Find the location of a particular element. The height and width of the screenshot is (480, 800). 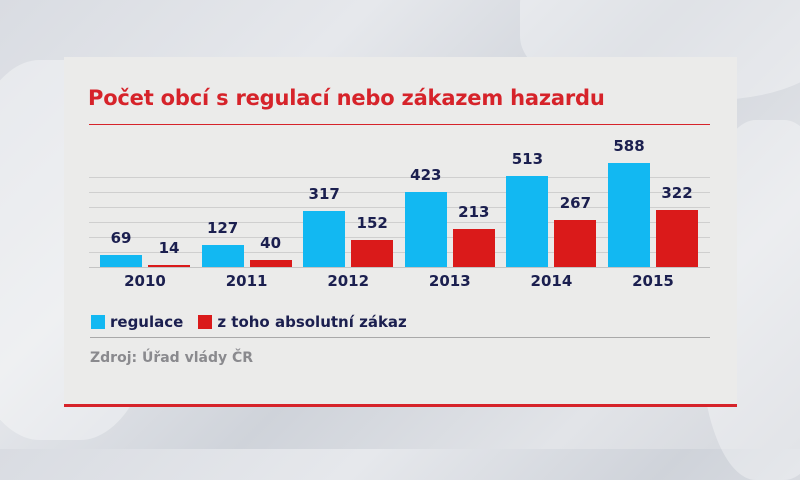

legend-label: z toho absolutní zákaz is located at coordinates (312, 322).